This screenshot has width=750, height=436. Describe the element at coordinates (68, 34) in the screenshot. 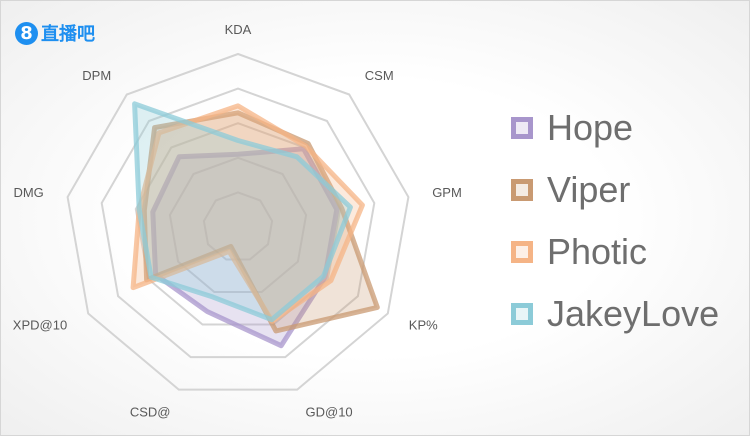

I see `logo-text: 直播吧` at that location.